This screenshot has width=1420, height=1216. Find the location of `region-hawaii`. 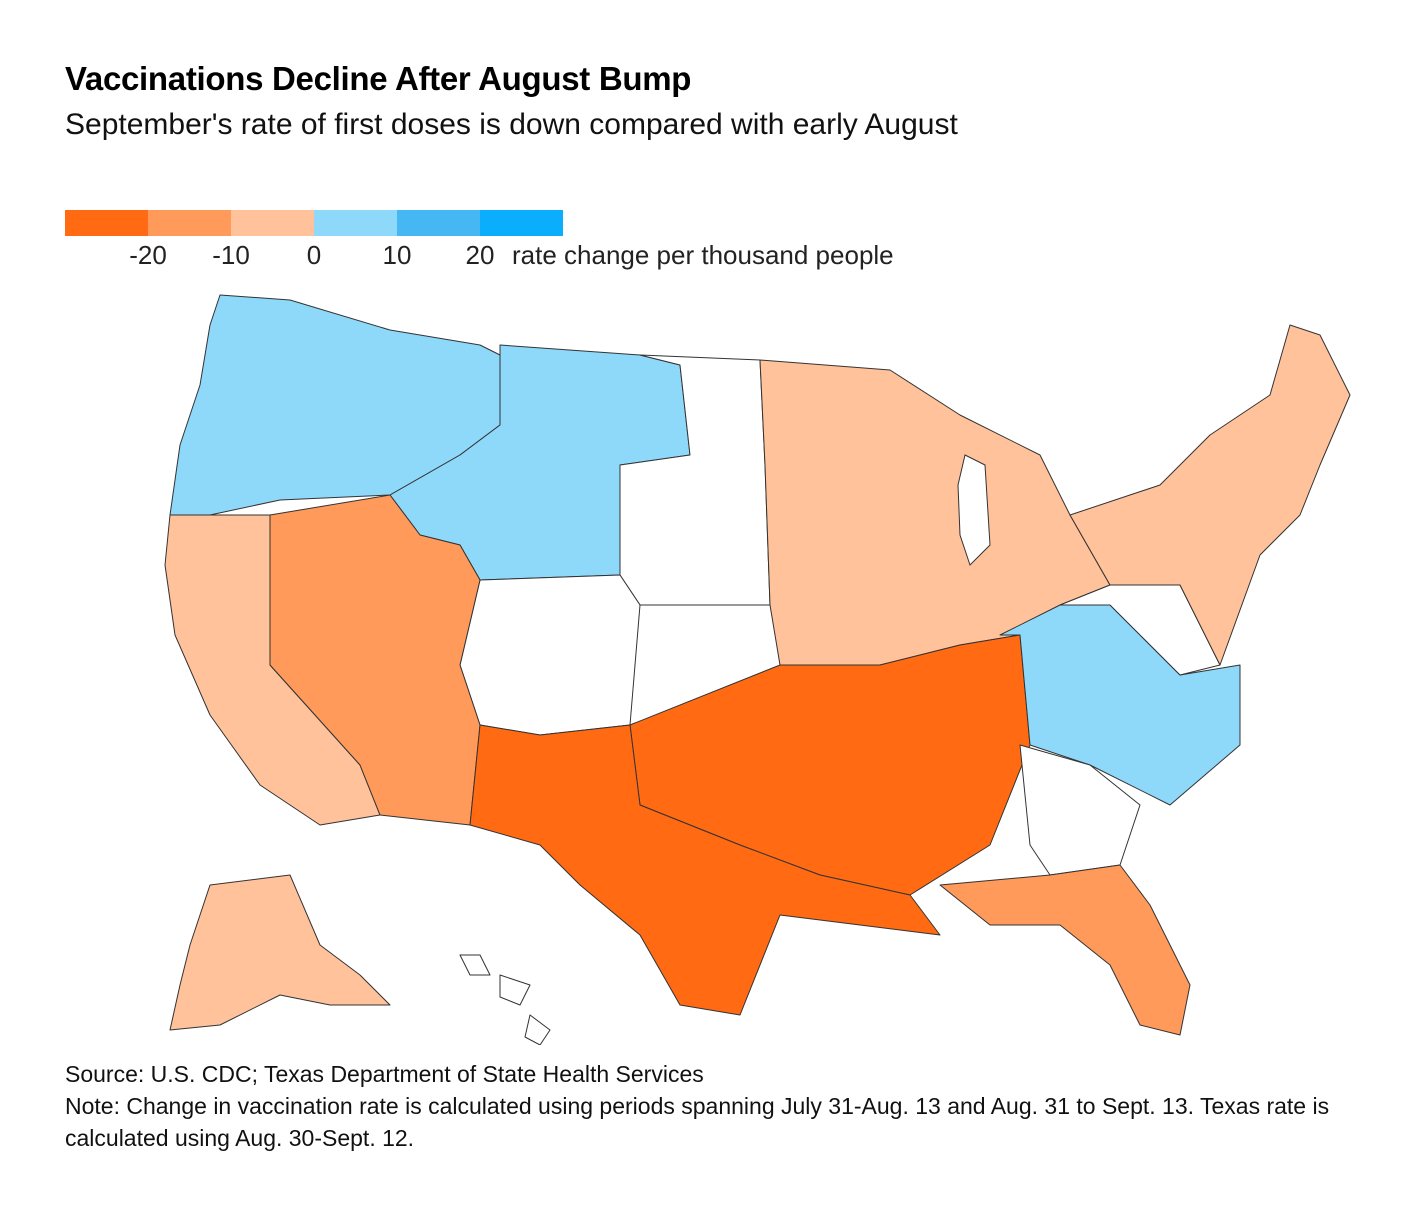

region-hawaii is located at coordinates (505, 999).